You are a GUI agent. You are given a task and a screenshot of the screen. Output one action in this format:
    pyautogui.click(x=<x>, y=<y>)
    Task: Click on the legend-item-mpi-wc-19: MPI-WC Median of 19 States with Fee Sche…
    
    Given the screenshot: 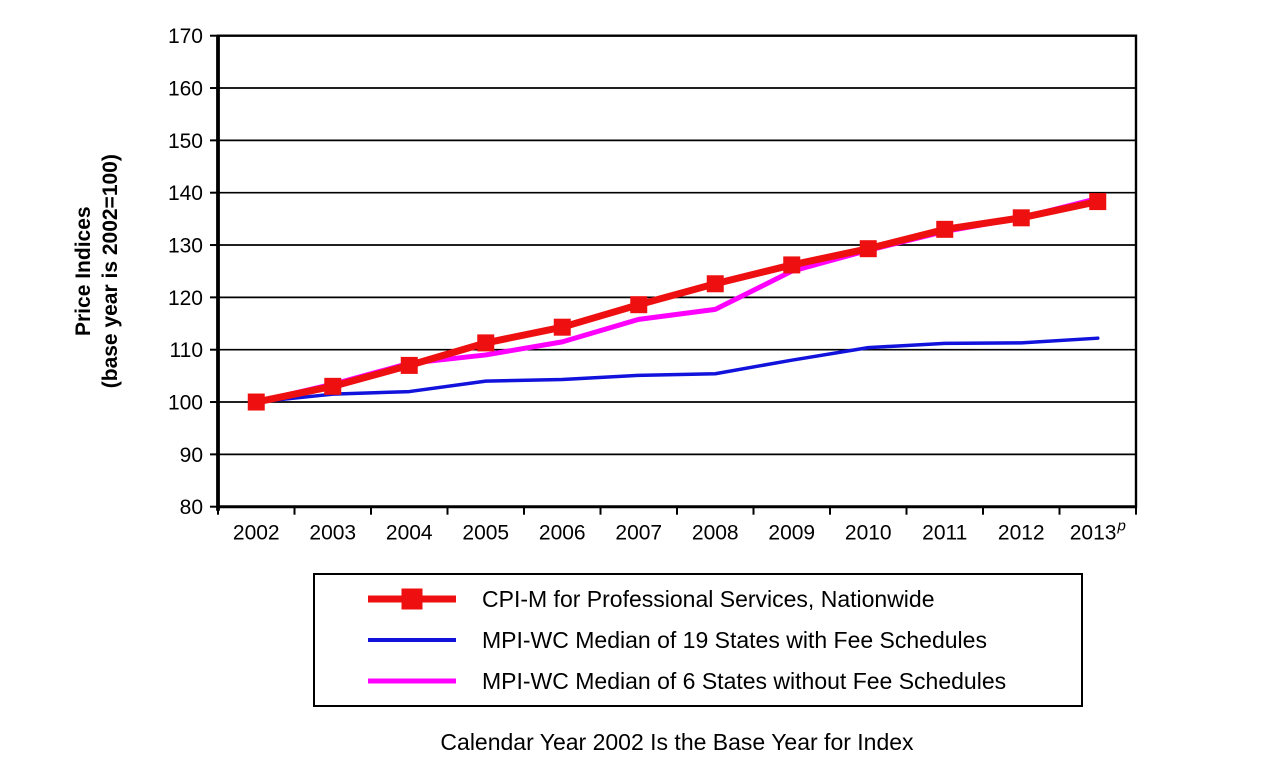 What is the action you would take?
    pyautogui.click(x=724, y=640)
    